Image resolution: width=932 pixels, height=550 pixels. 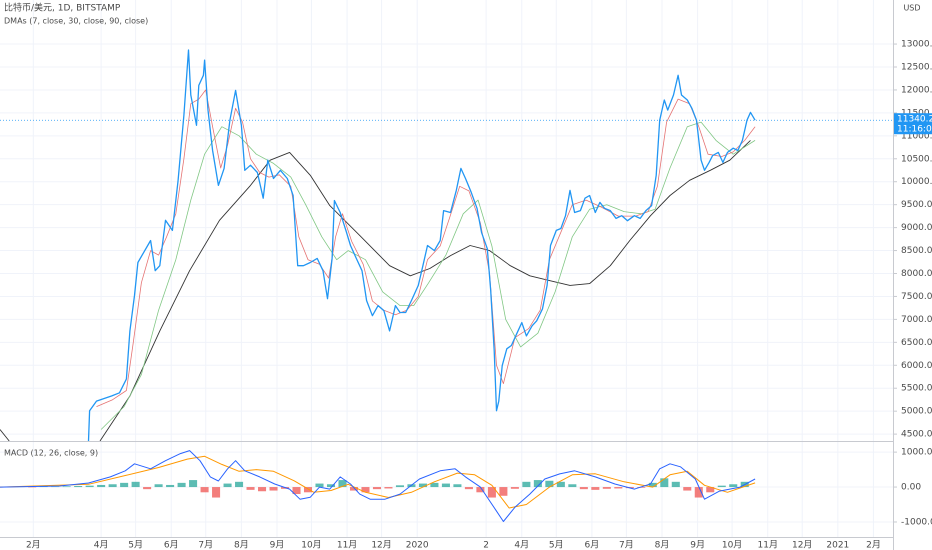 What do you see at coordinates (76, 21) in the screenshot?
I see `indicator-title: DMAs (7, close, 30, close, 90, close)` at bounding box center [76, 21].